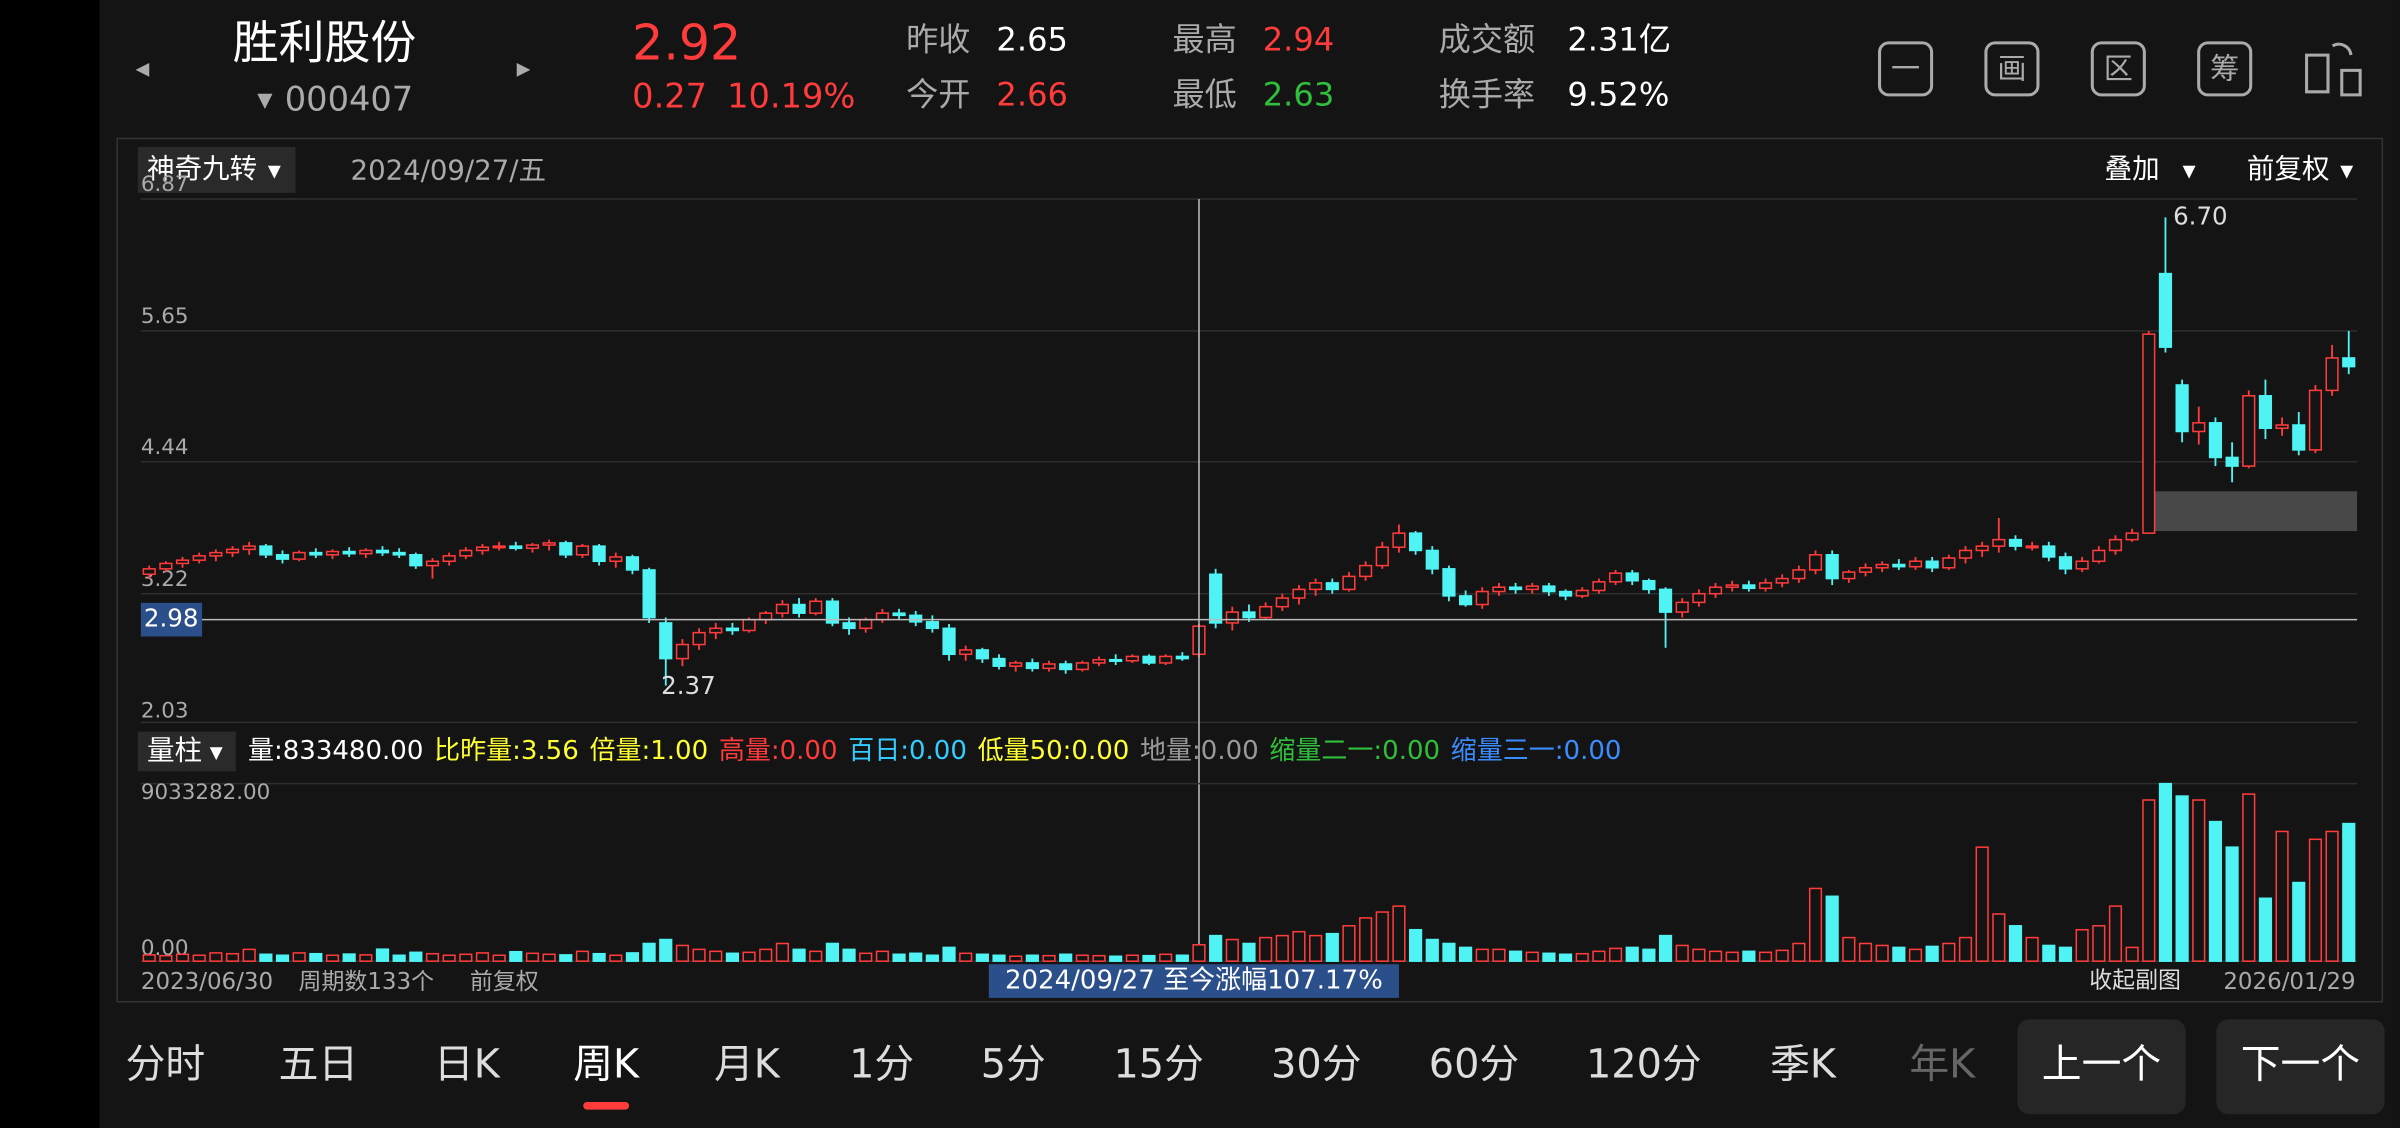 This screenshot has height=1128, width=2400. I want to click on period-tab: 30分, so click(1316, 1064).